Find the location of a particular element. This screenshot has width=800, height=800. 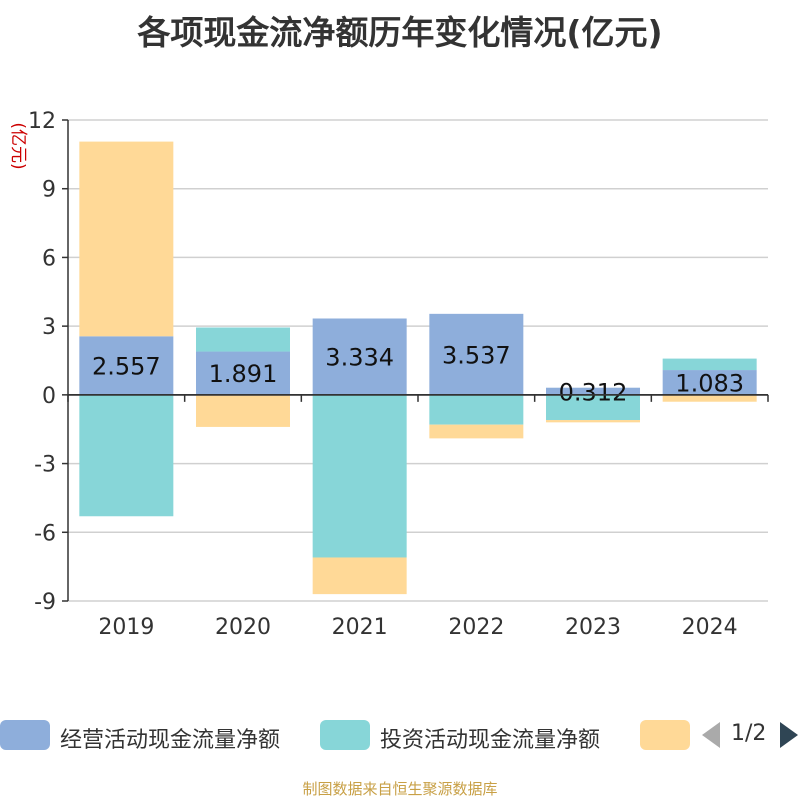

x-tick-label: 2021 is located at coordinates (360, 627).